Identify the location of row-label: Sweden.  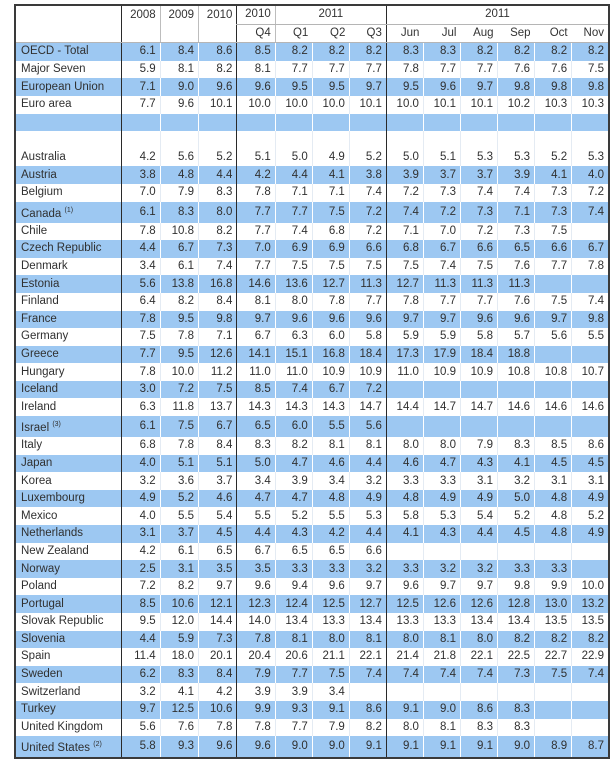
(68, 674).